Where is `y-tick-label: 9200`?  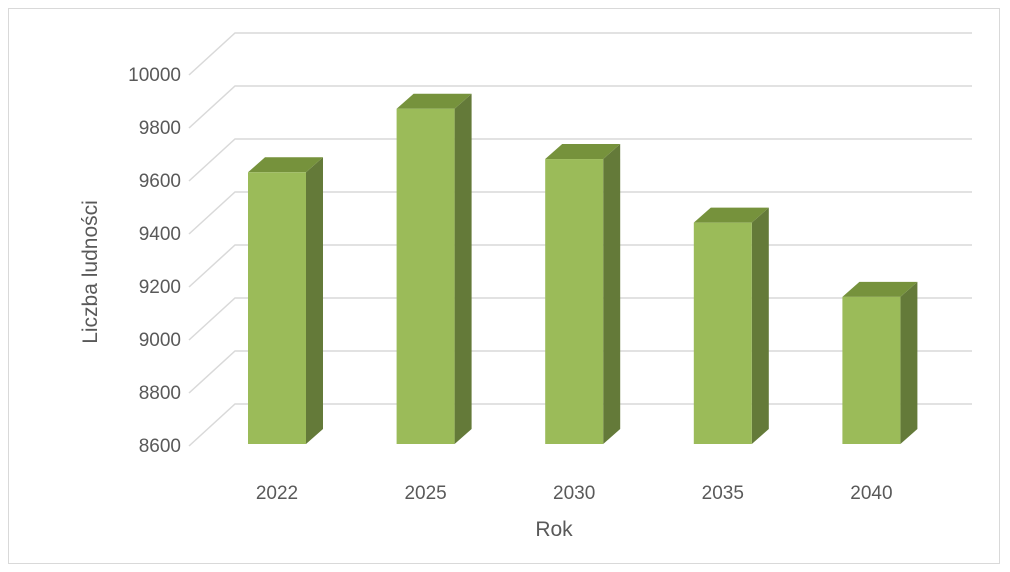 y-tick-label: 9200 is located at coordinates (160, 287).